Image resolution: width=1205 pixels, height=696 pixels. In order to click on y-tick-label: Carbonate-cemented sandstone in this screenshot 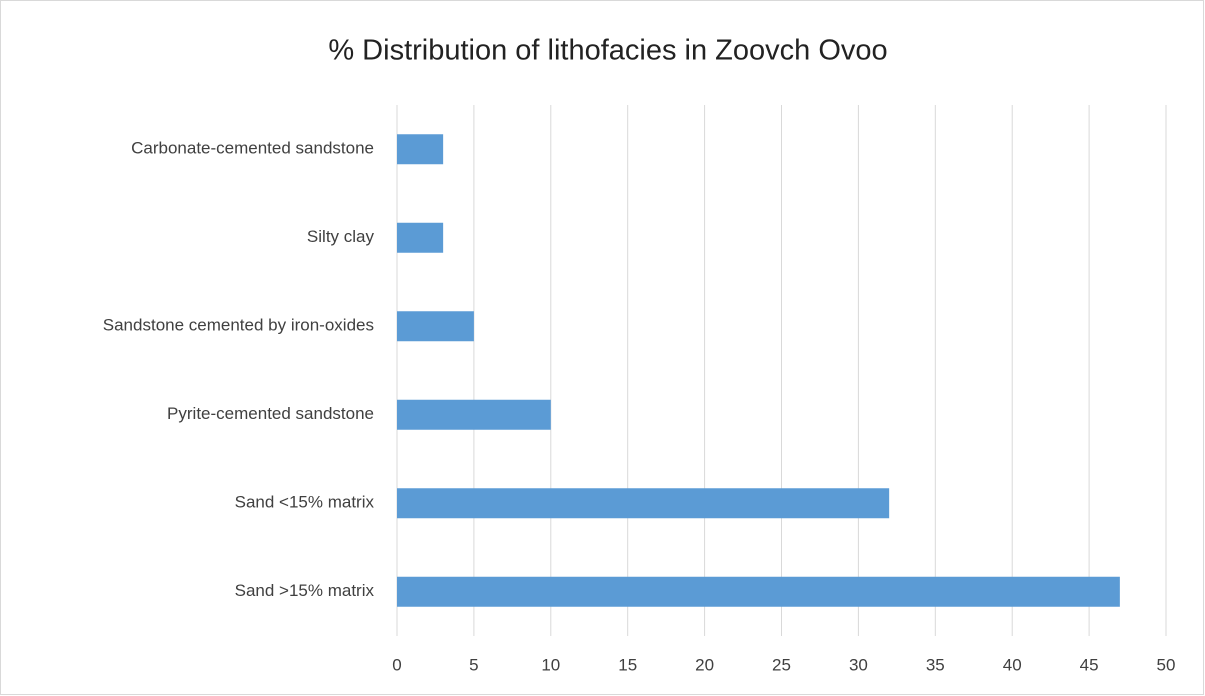, I will do `click(252, 148)`.